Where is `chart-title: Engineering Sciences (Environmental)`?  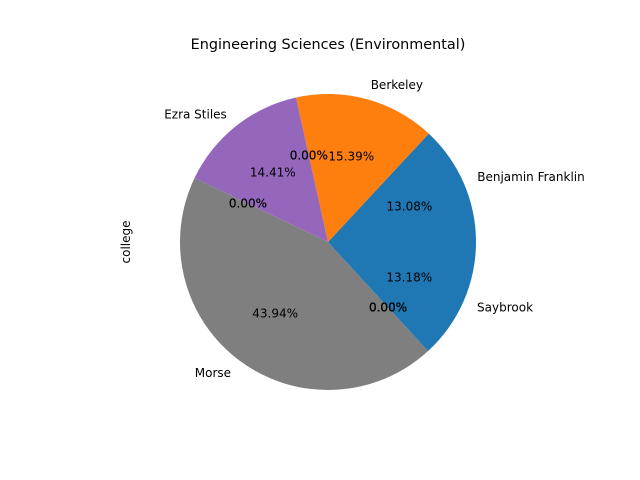
chart-title: Engineering Sciences (Environmental) is located at coordinates (328, 45).